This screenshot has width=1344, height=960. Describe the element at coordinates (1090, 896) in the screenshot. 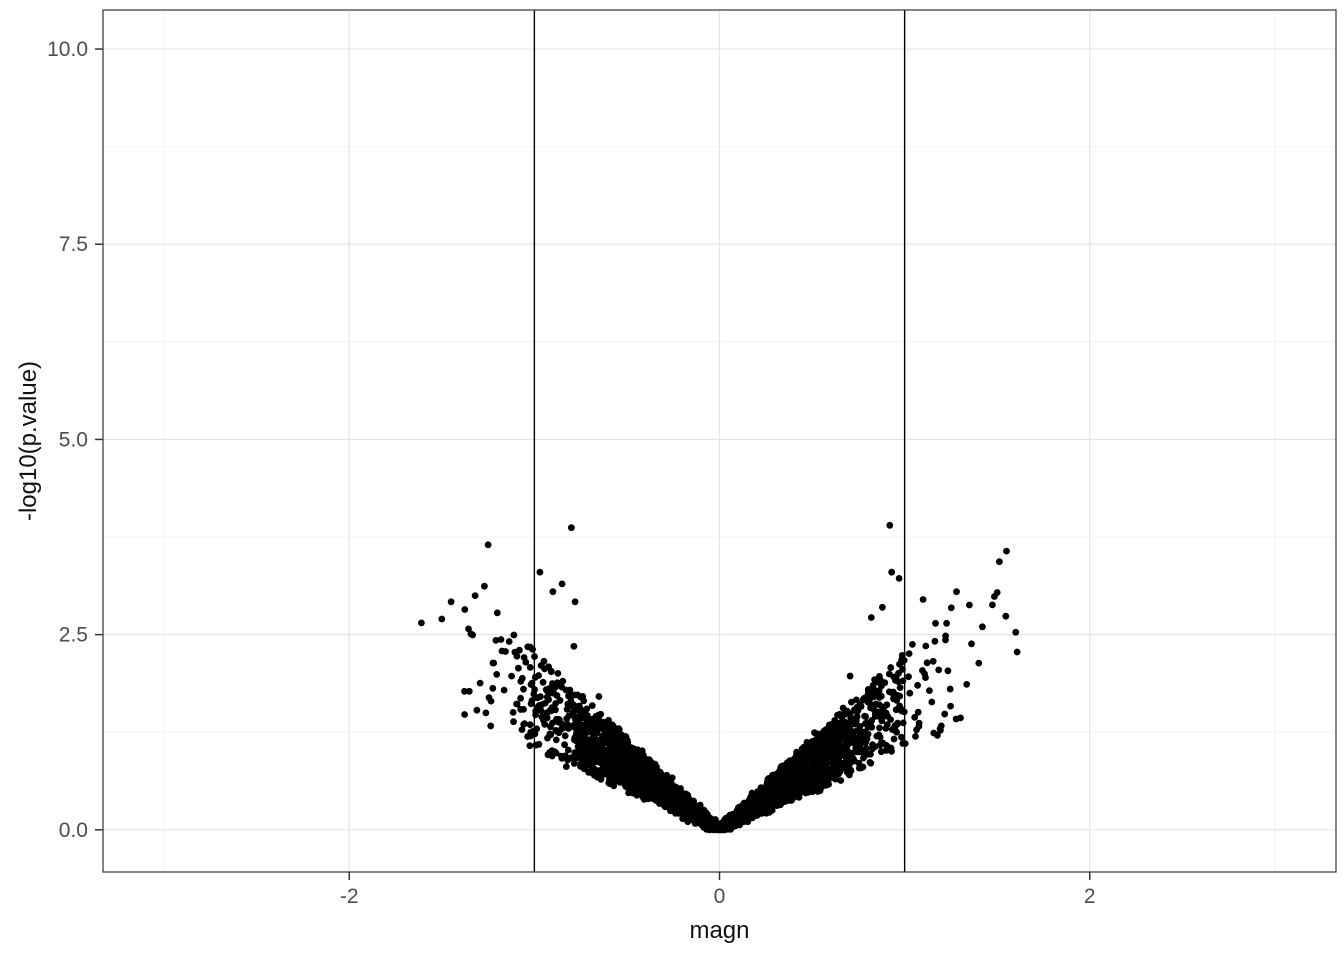

I see `x-tick-label: 2` at that location.